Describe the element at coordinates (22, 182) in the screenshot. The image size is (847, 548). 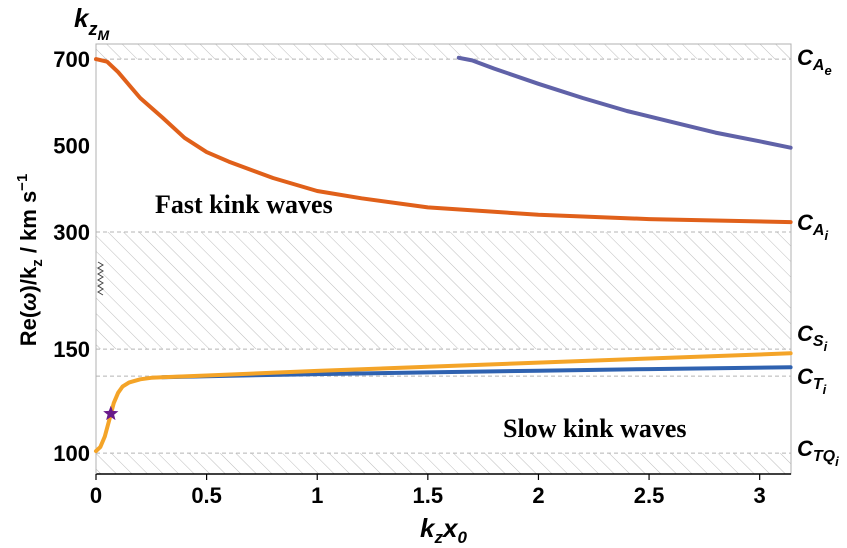
I see `ylabel-sup: −1` at that location.